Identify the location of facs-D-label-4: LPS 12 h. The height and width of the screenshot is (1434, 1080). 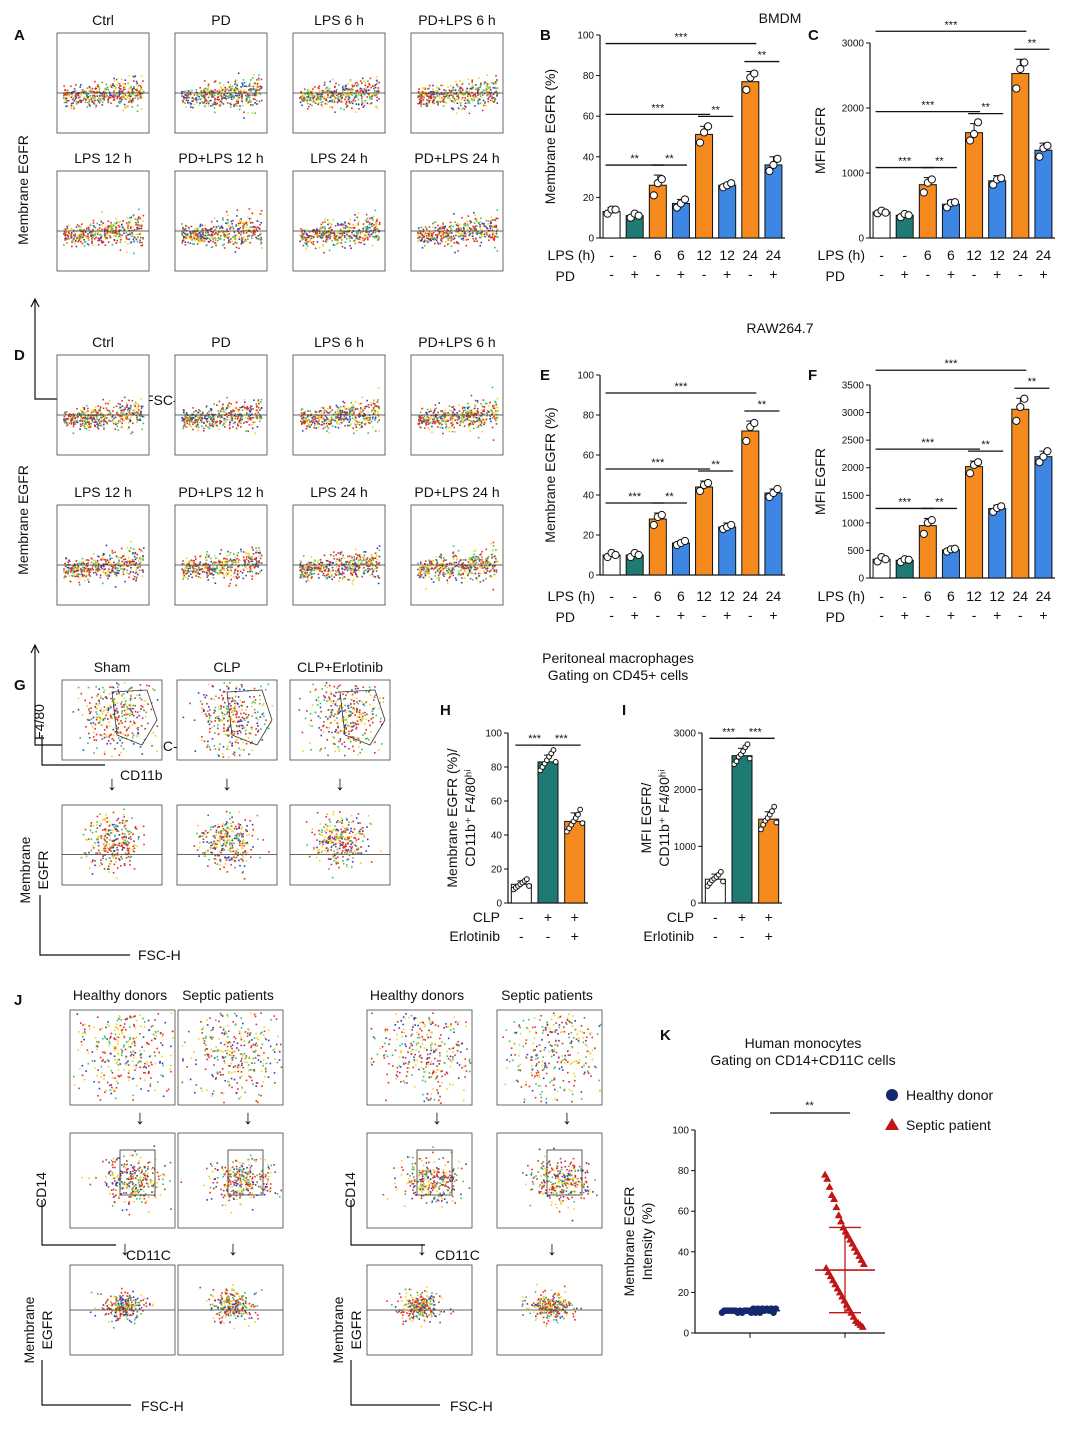
(103, 492).